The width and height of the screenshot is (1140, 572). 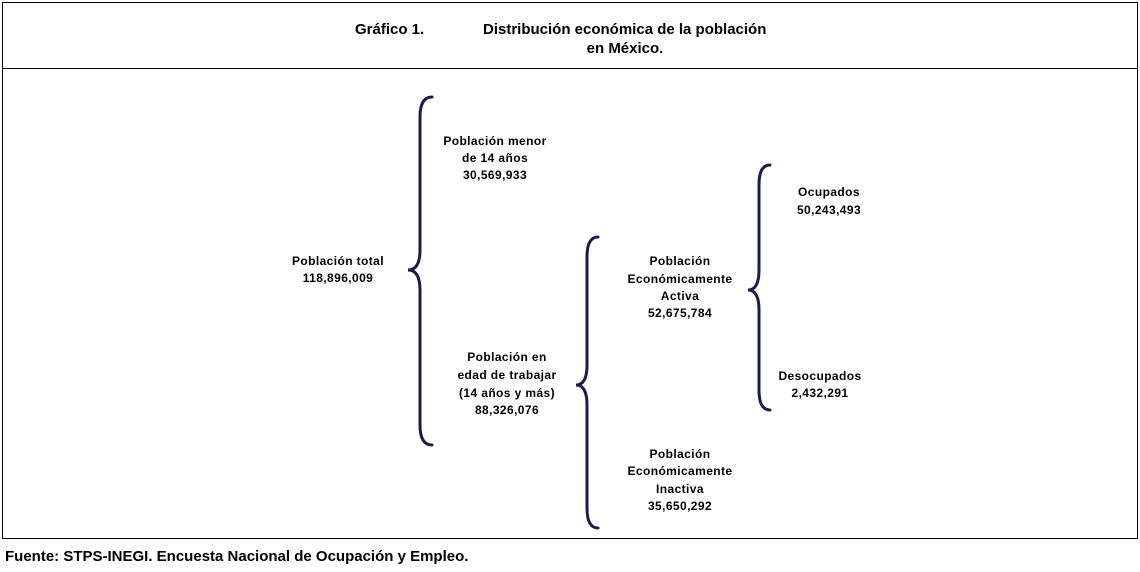 I want to click on node-label: Población total, so click(x=338, y=261).